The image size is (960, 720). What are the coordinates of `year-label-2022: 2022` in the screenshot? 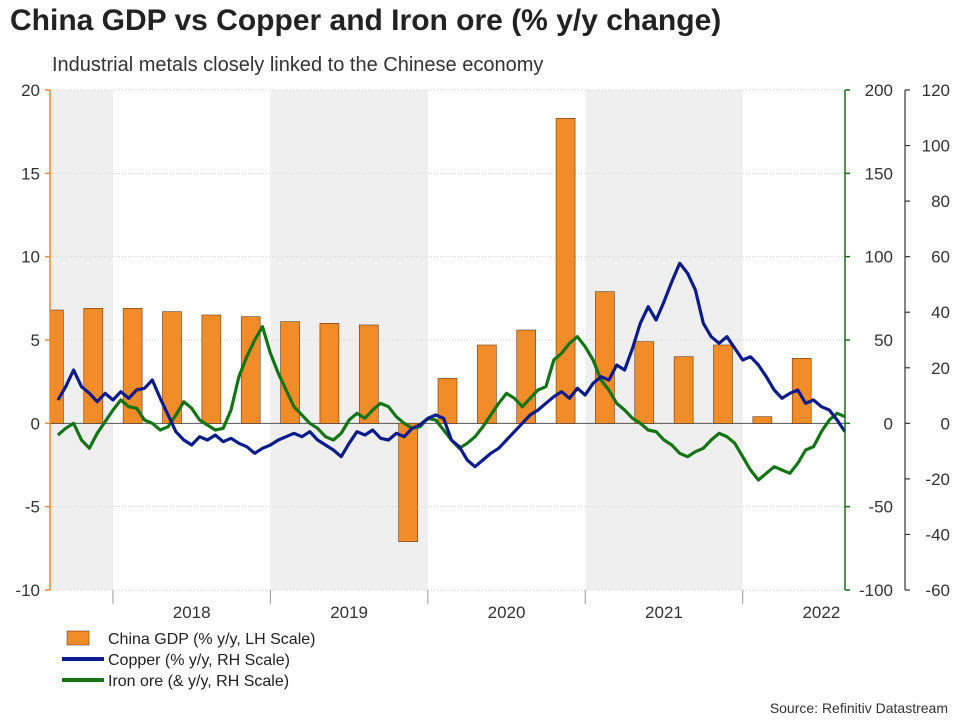 It's located at (821, 612).